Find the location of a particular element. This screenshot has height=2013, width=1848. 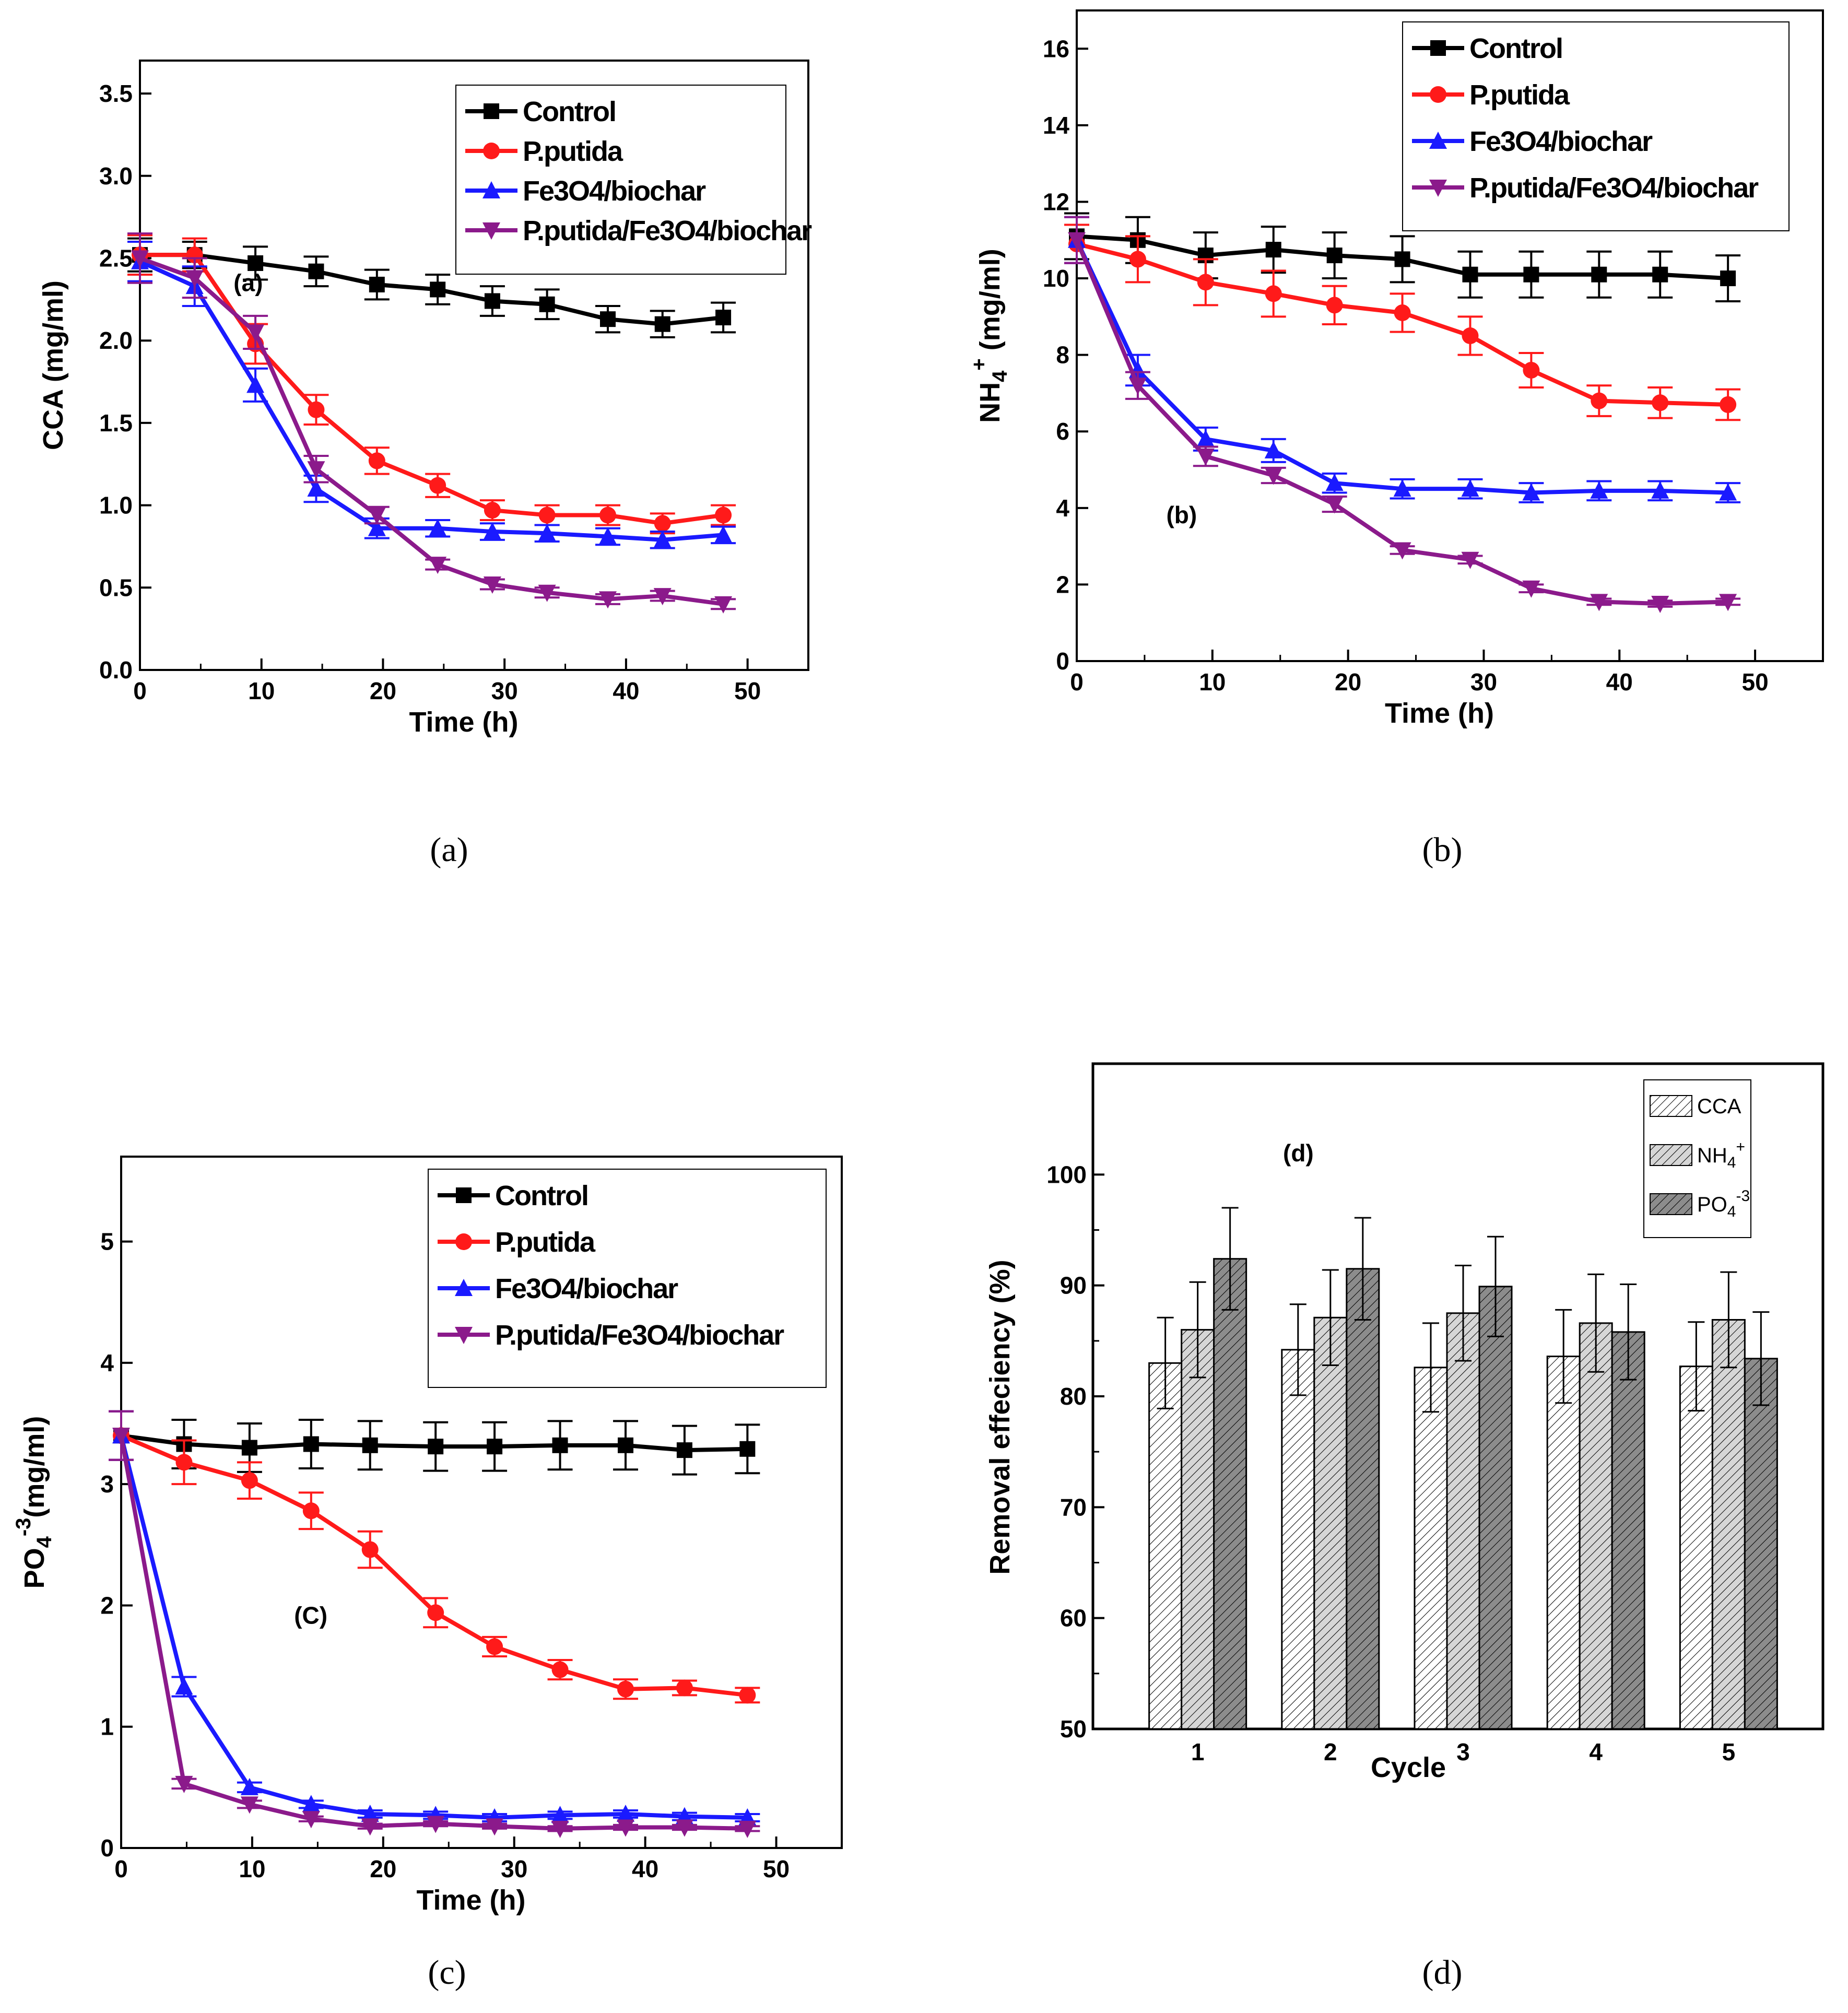

legend-label: Control is located at coordinates (541, 1195).